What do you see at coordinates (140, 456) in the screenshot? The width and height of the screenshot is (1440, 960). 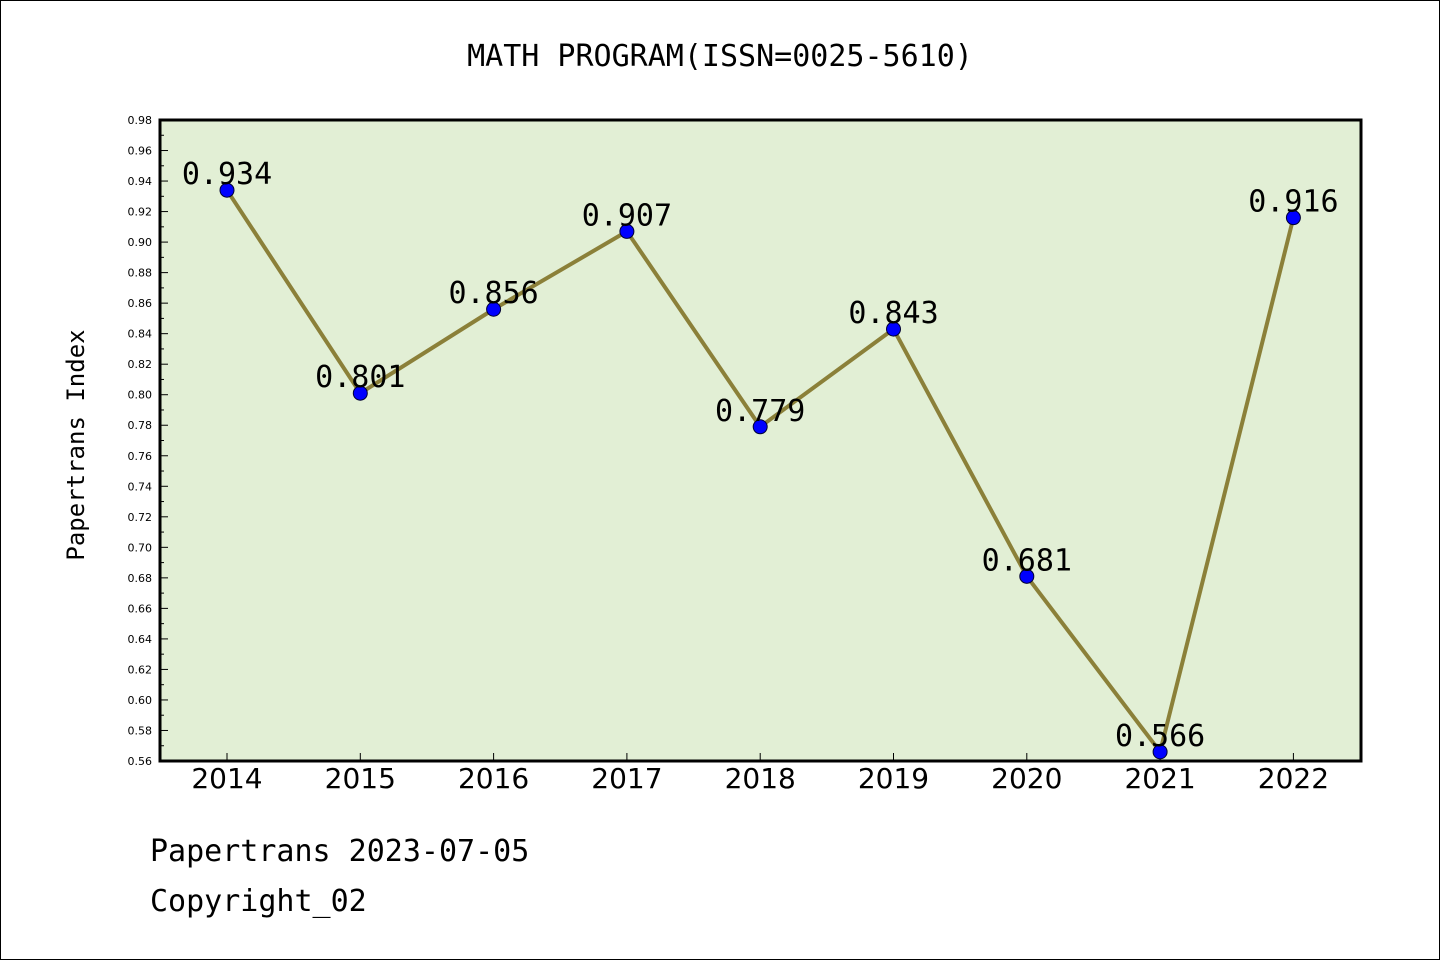 I see `y-tick-label: 0.76` at bounding box center [140, 456].